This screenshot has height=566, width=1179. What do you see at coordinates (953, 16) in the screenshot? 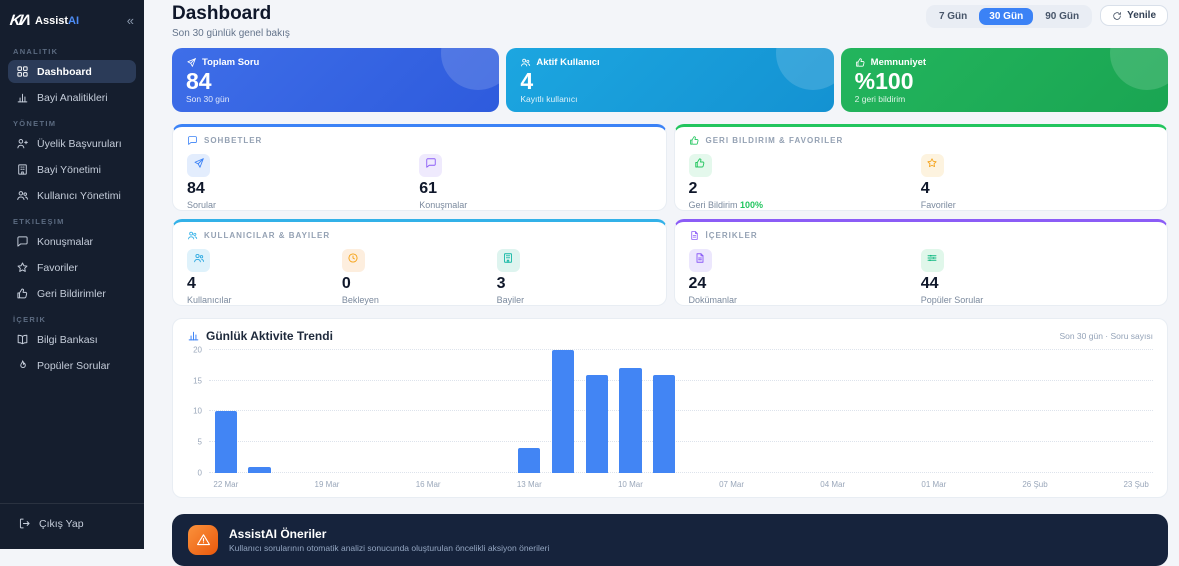
I see `range-button: 7 Gün` at bounding box center [953, 16].